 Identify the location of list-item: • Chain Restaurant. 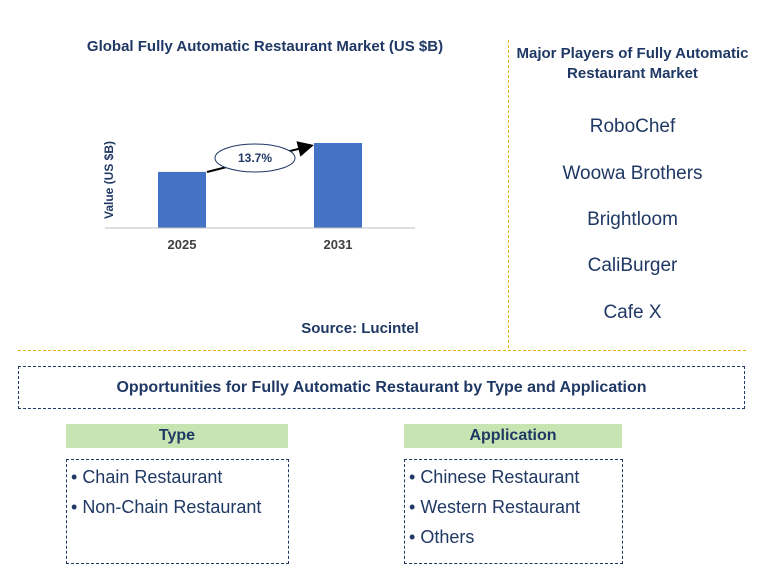
(147, 477).